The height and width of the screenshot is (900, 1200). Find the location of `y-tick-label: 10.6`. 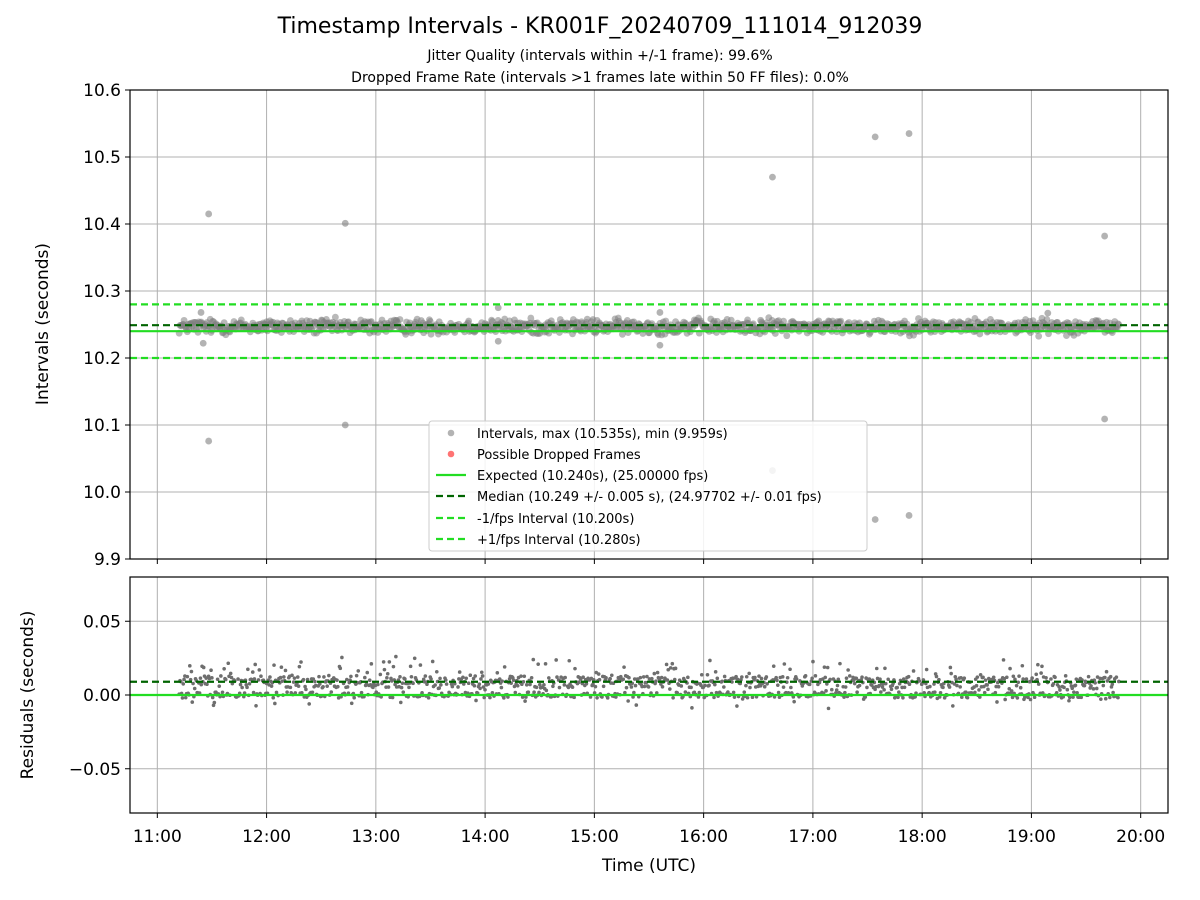

y-tick-label: 10.6 is located at coordinates (102, 91).